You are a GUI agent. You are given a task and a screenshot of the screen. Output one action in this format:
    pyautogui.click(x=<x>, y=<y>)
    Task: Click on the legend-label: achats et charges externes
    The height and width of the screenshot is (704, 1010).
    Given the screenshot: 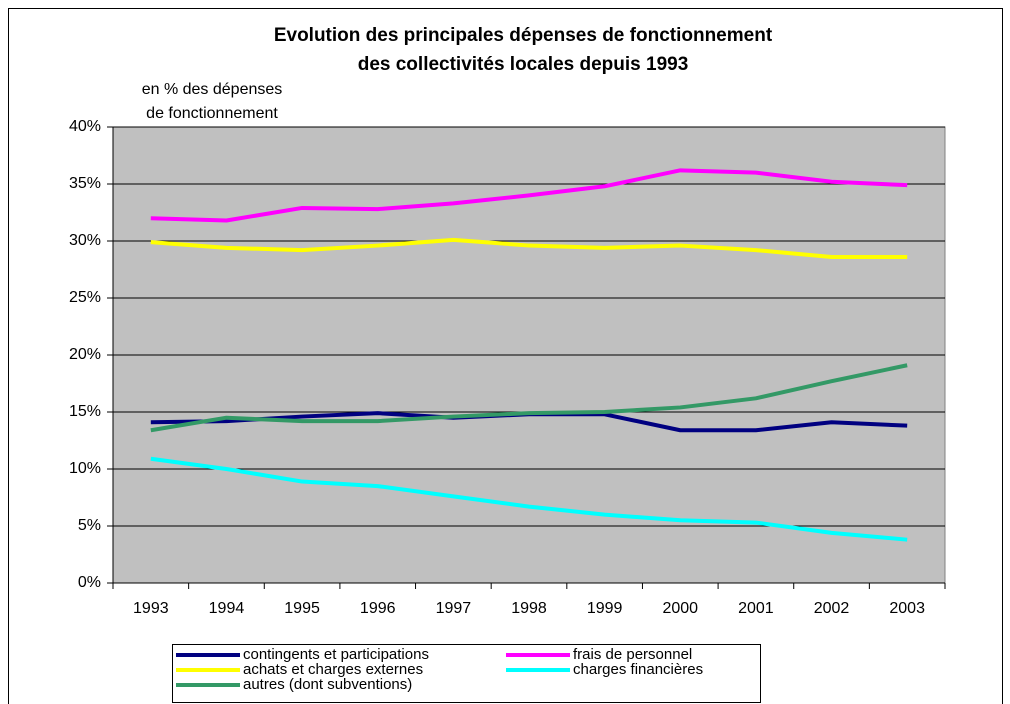 What is the action you would take?
    pyautogui.click(x=333, y=669)
    